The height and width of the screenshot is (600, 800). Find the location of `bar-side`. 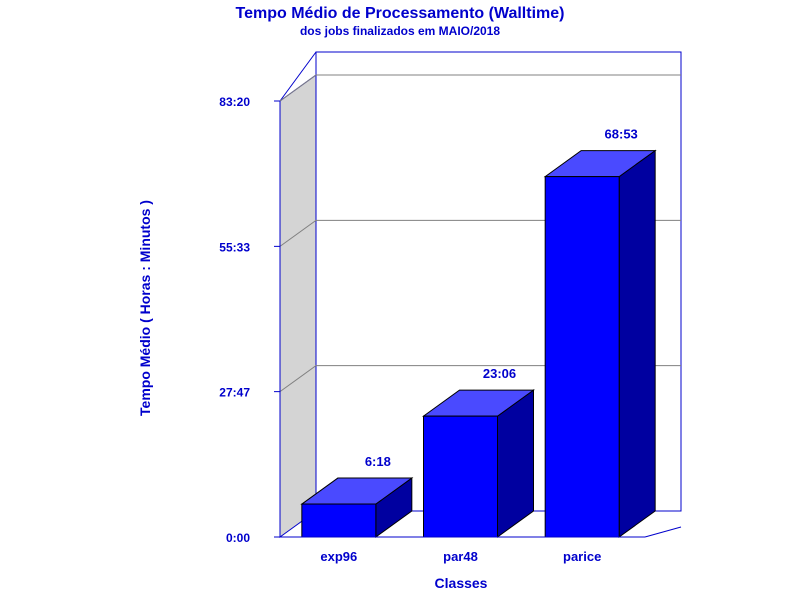

bar-side is located at coordinates (637, 343).